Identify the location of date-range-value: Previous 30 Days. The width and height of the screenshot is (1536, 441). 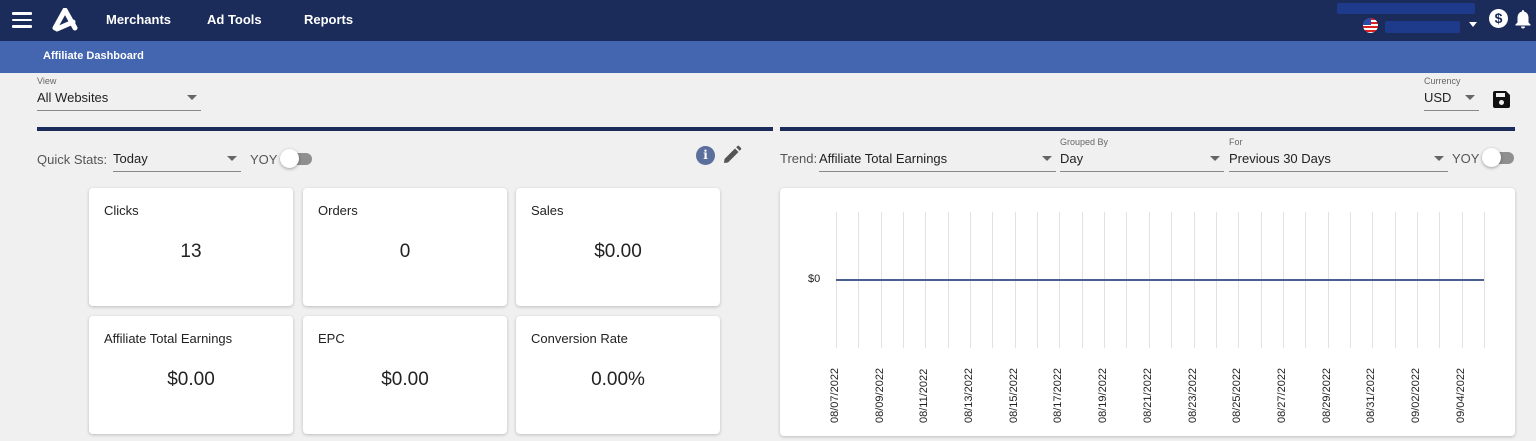
(1280, 158).